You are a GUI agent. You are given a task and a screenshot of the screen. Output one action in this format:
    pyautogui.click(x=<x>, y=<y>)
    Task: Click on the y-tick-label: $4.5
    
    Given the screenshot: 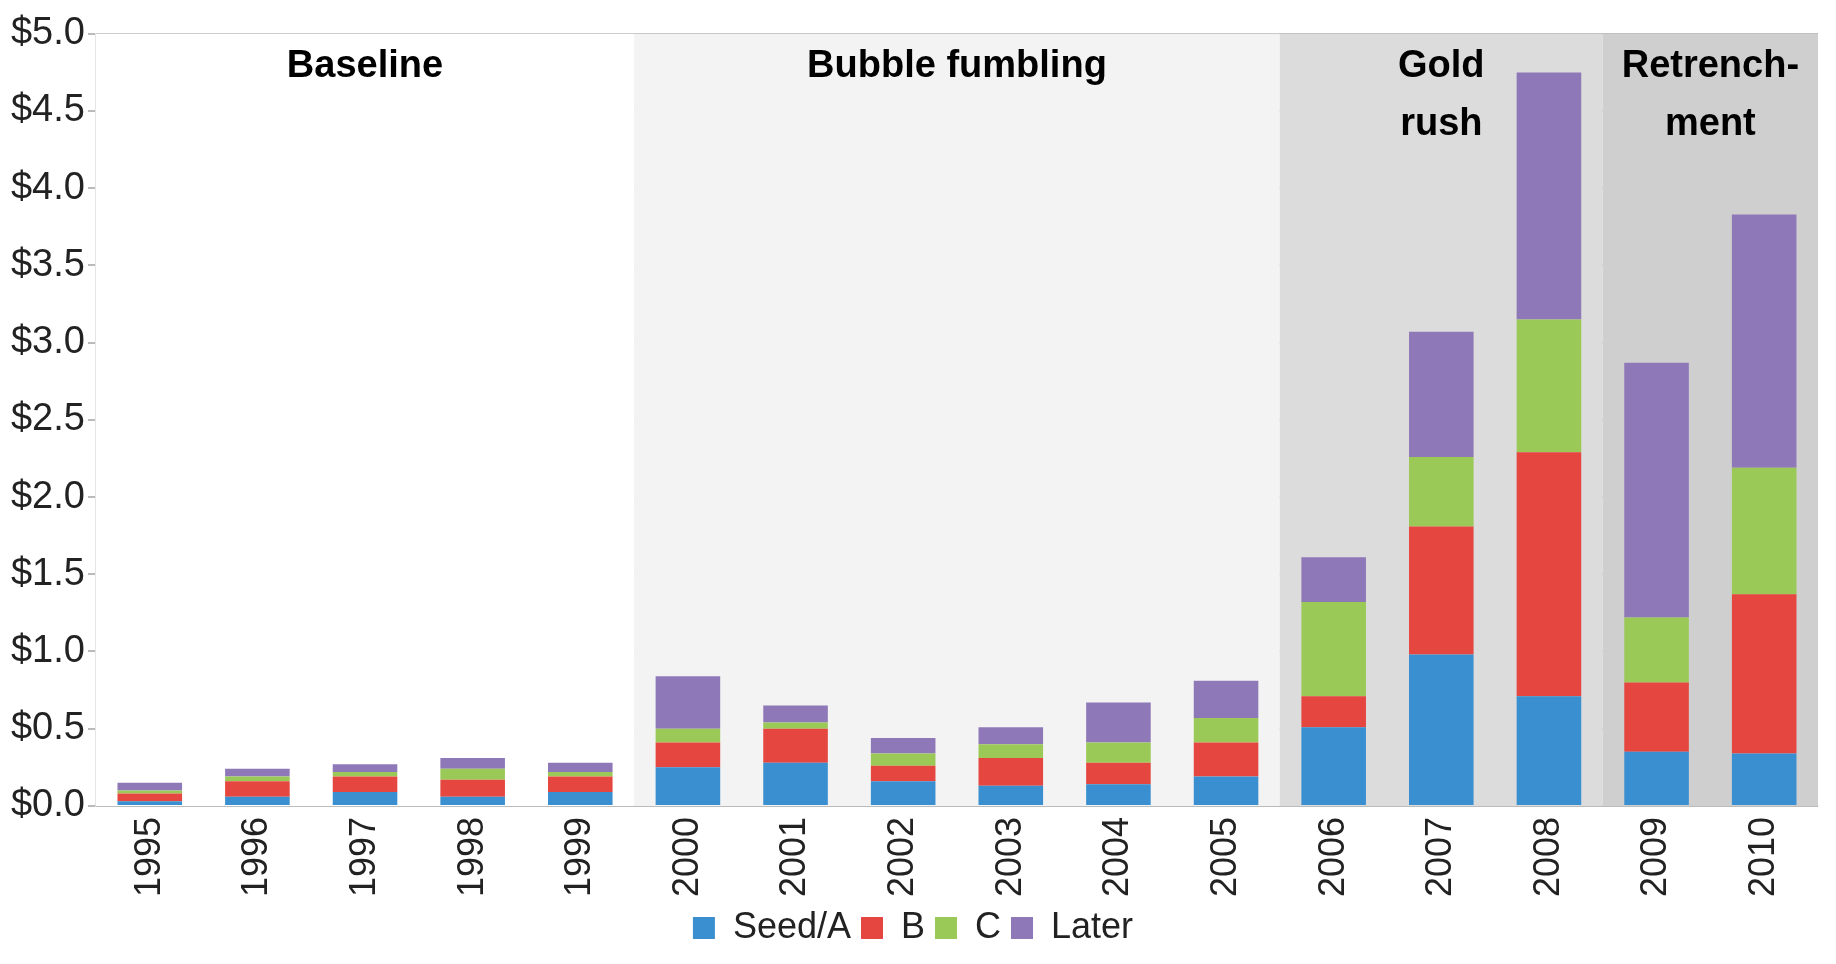 What is the action you would take?
    pyautogui.click(x=47, y=108)
    